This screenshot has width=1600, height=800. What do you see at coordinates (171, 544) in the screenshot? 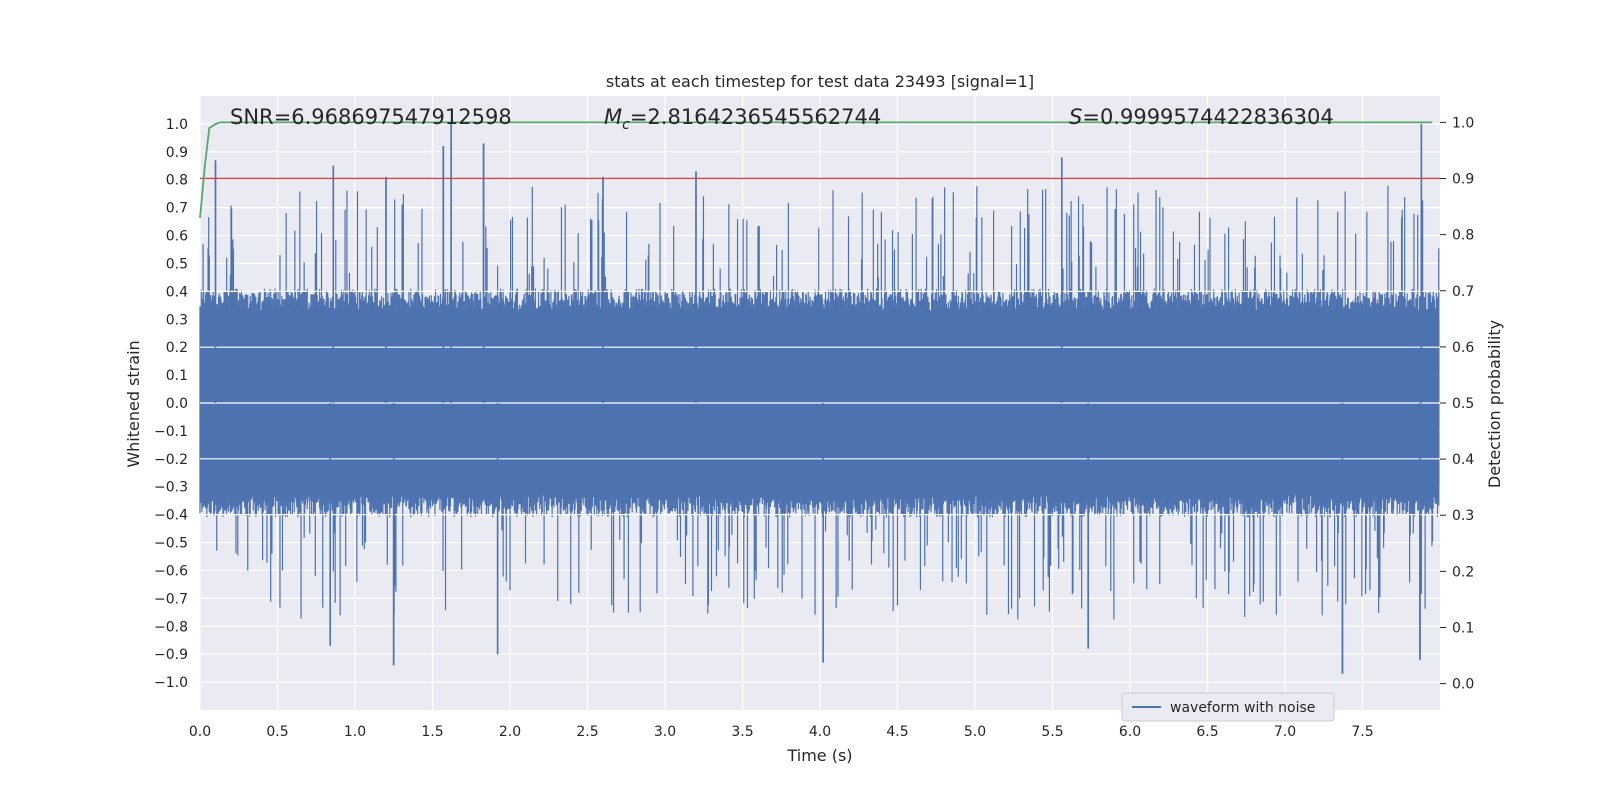
I see `y-tick-label: −0.5` at bounding box center [171, 544].